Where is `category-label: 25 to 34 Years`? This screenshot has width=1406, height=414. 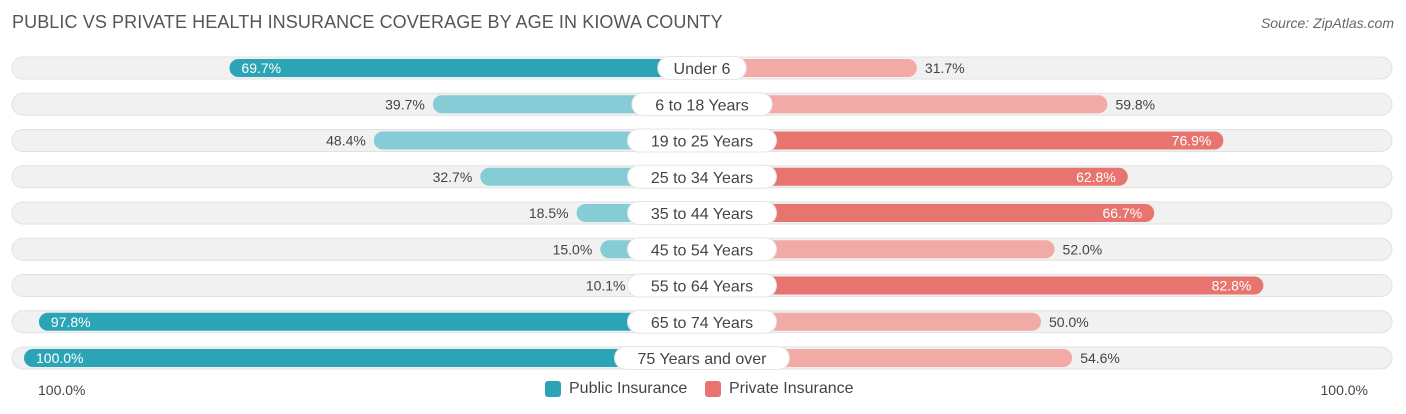 category-label: 25 to 34 Years is located at coordinates (702, 178).